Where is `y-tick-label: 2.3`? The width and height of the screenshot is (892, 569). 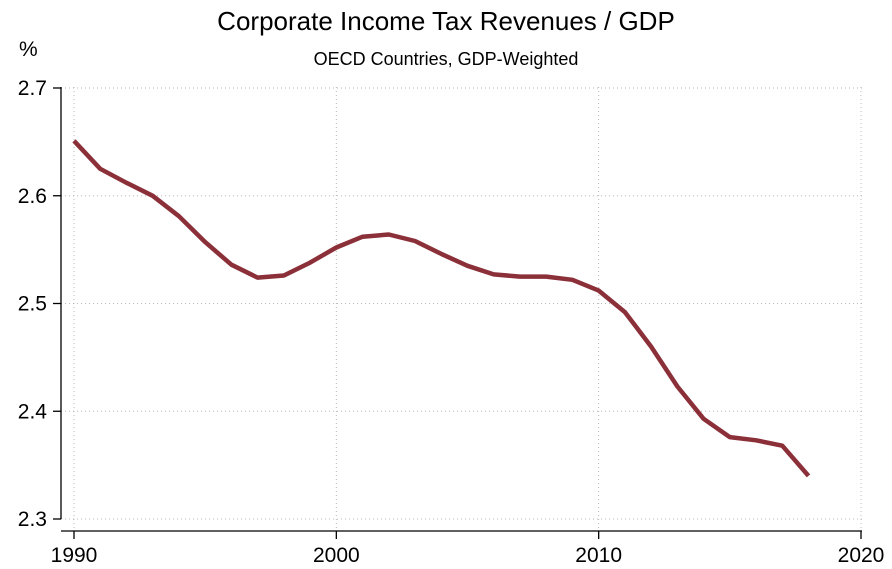
y-tick-label: 2.3 is located at coordinates (32, 519).